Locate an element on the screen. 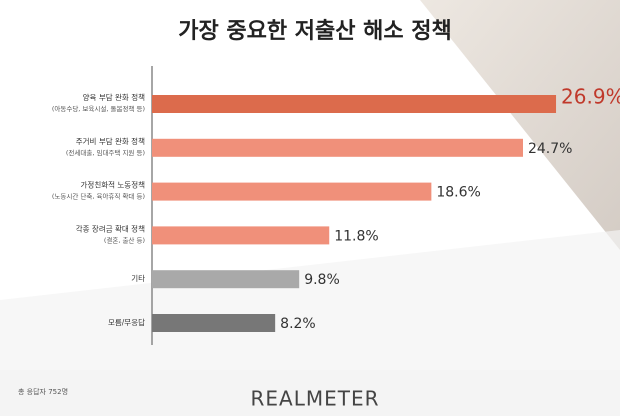 This screenshot has height=416, width=620. category-sublabel: (아동수당, 보육시설, 돌봄정책 등) is located at coordinates (98, 108).